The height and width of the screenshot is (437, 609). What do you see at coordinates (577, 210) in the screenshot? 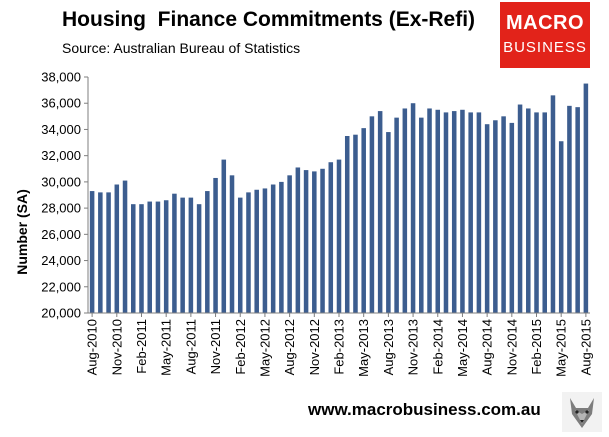
I see `bar-Jul-2015` at bounding box center [577, 210].